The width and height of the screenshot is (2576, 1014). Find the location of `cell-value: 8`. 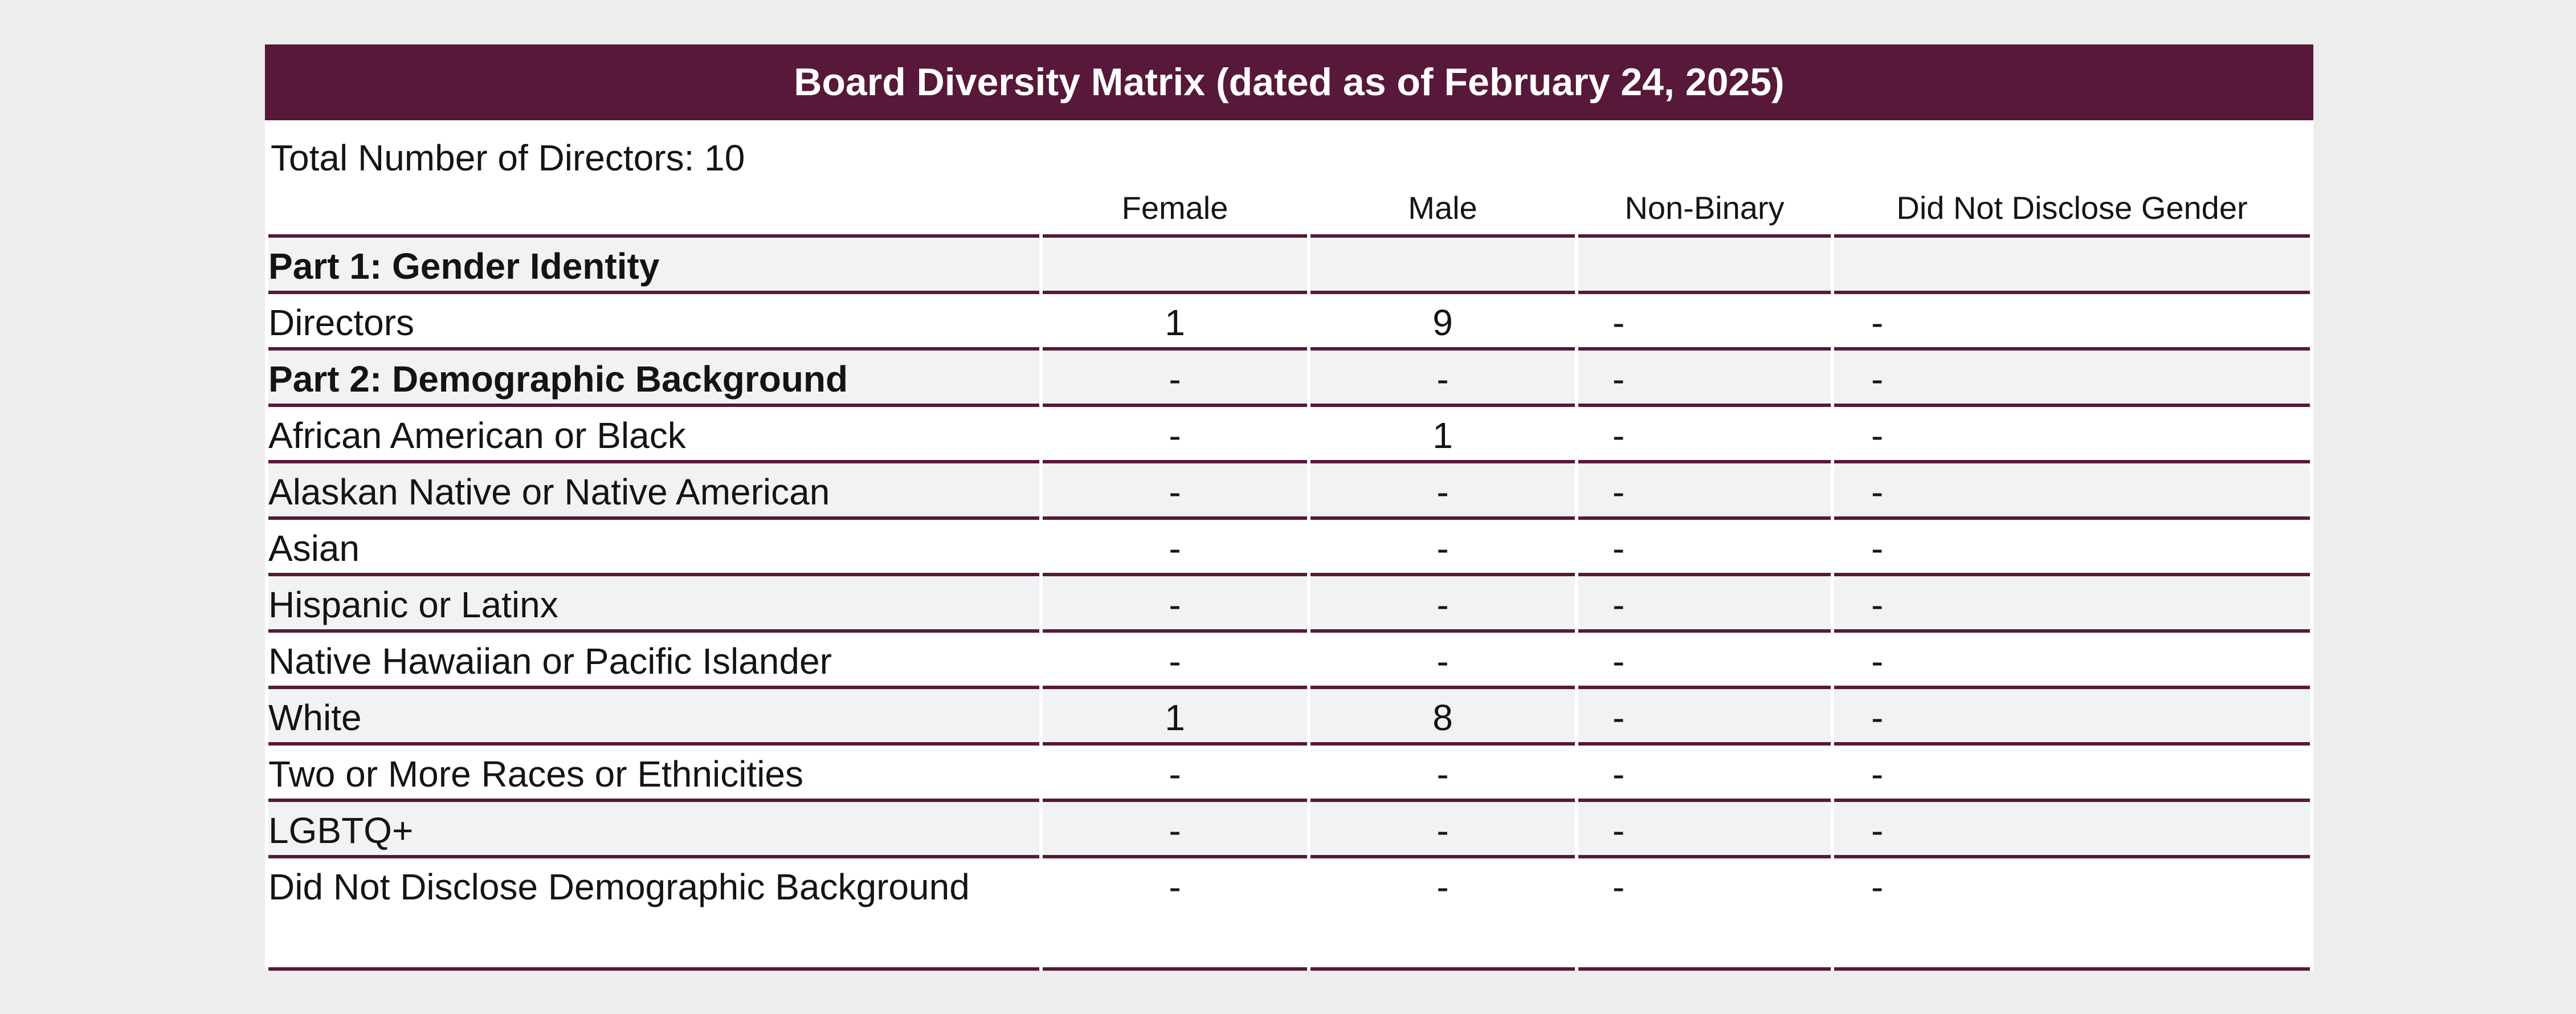

cell-value: 8 is located at coordinates (1443, 717).